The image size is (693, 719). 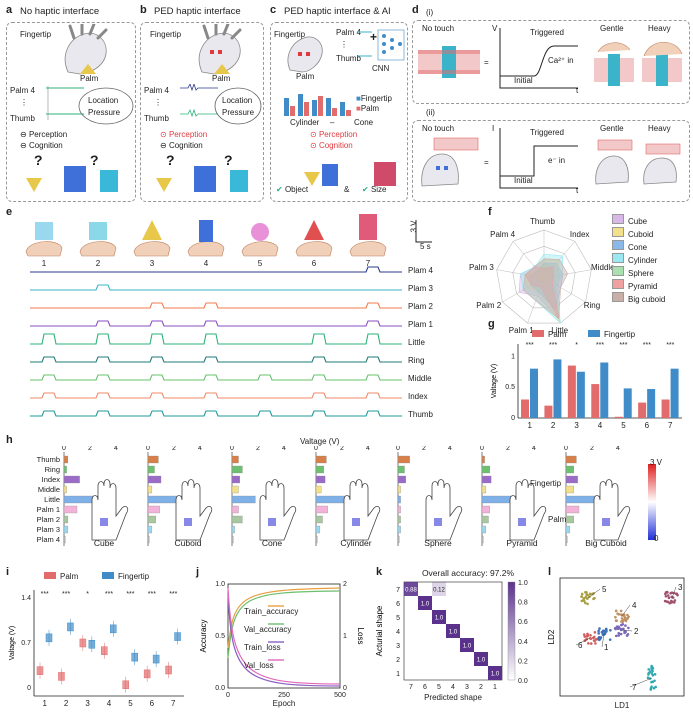 What do you see at coordinates (206, 263) in the screenshot?
I see `e-object-label-4: 4` at bounding box center [206, 263].